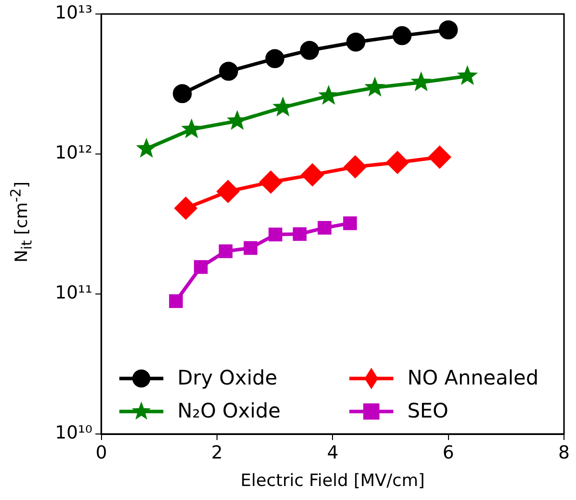  Describe the element at coordinates (73, 293) in the screenshot. I see `y-tick-label: 10¹¹` at that location.